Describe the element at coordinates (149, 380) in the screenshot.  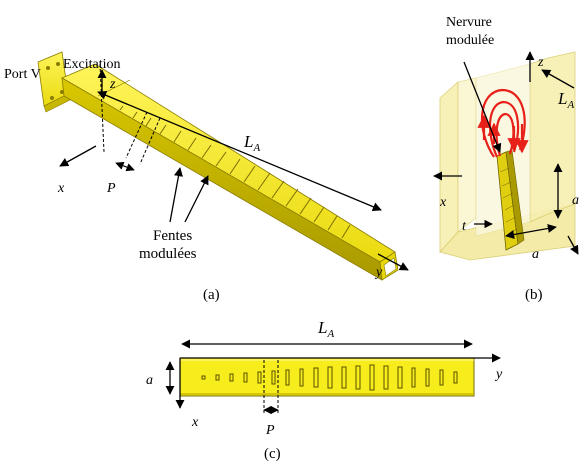
I see `a-label-c: a` at that location.